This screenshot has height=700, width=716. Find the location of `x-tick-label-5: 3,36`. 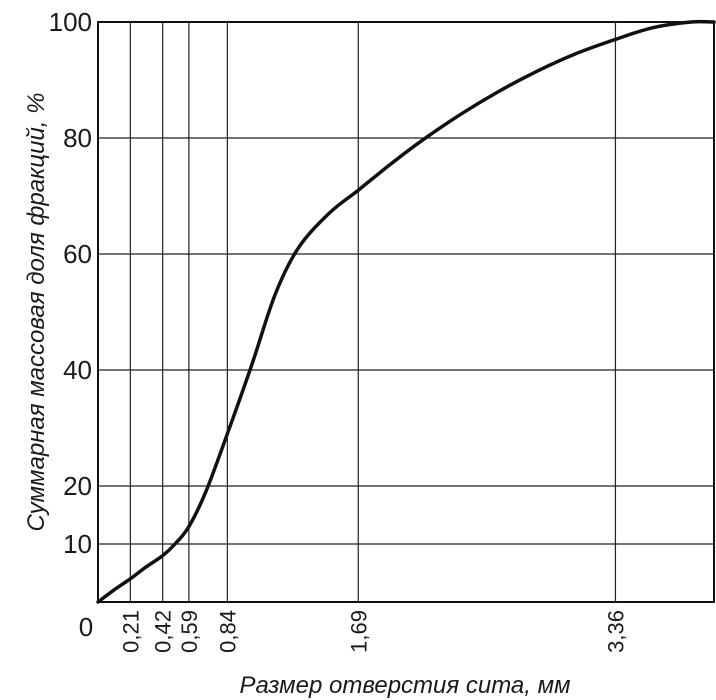

x-tick-label-5: 3,36 is located at coordinates (615, 631).